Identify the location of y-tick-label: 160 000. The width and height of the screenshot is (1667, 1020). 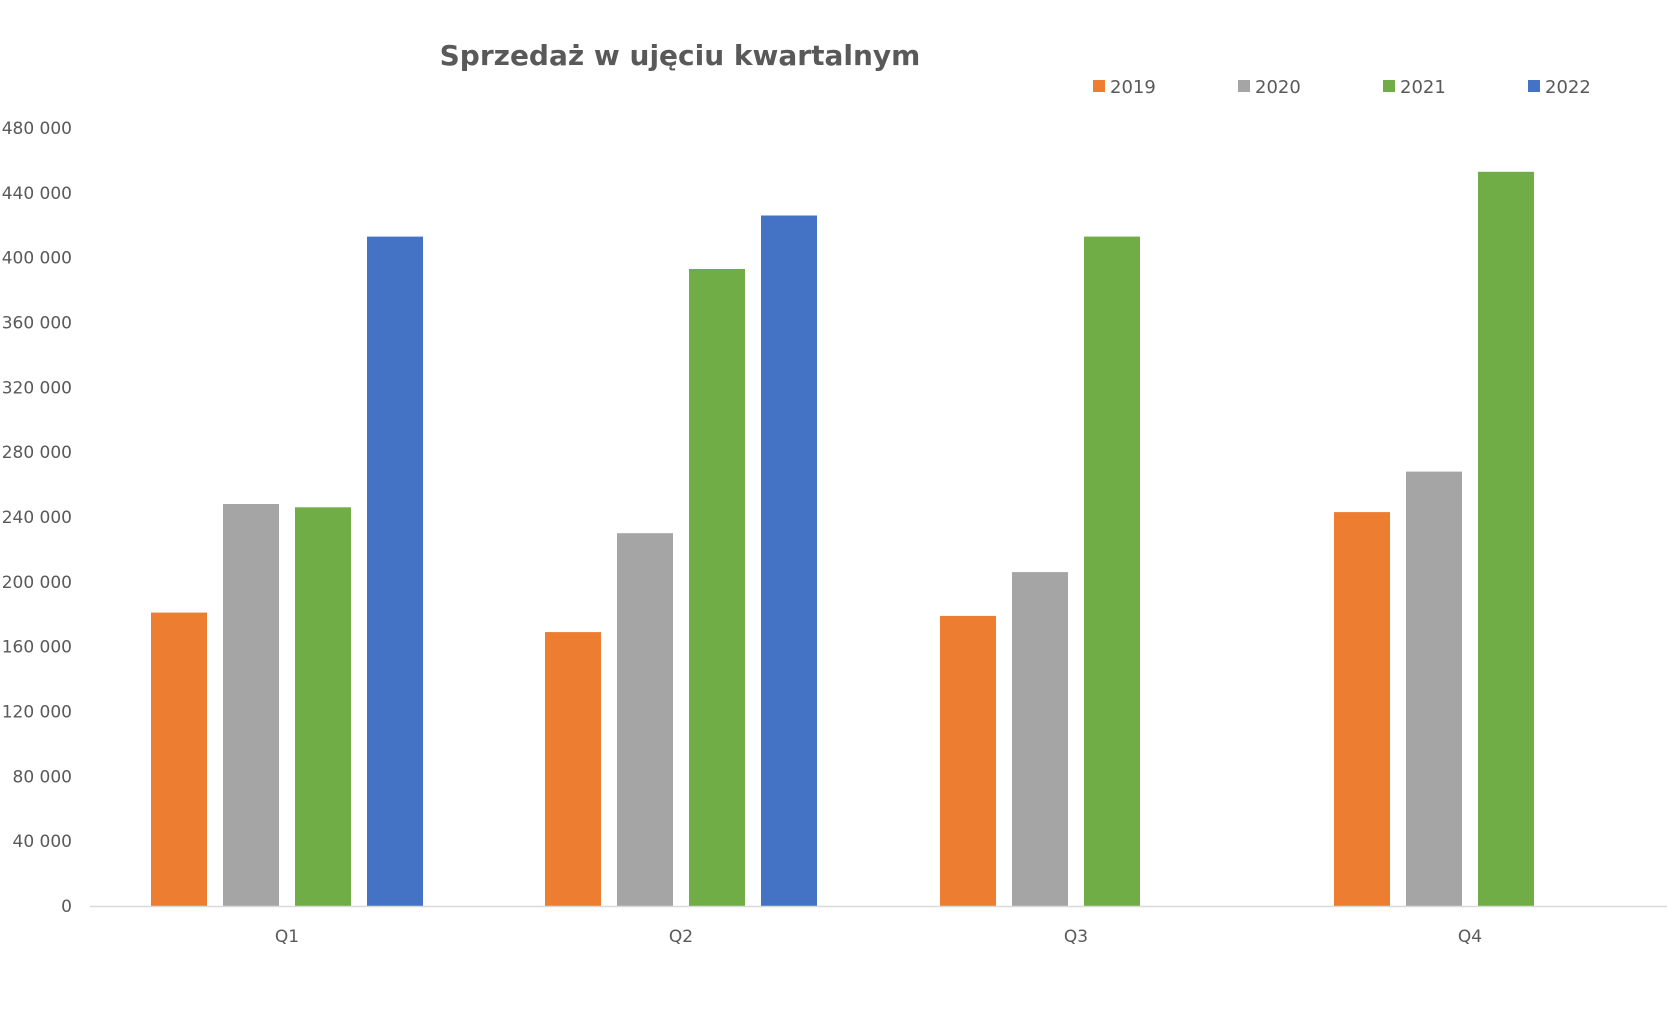
(37, 648).